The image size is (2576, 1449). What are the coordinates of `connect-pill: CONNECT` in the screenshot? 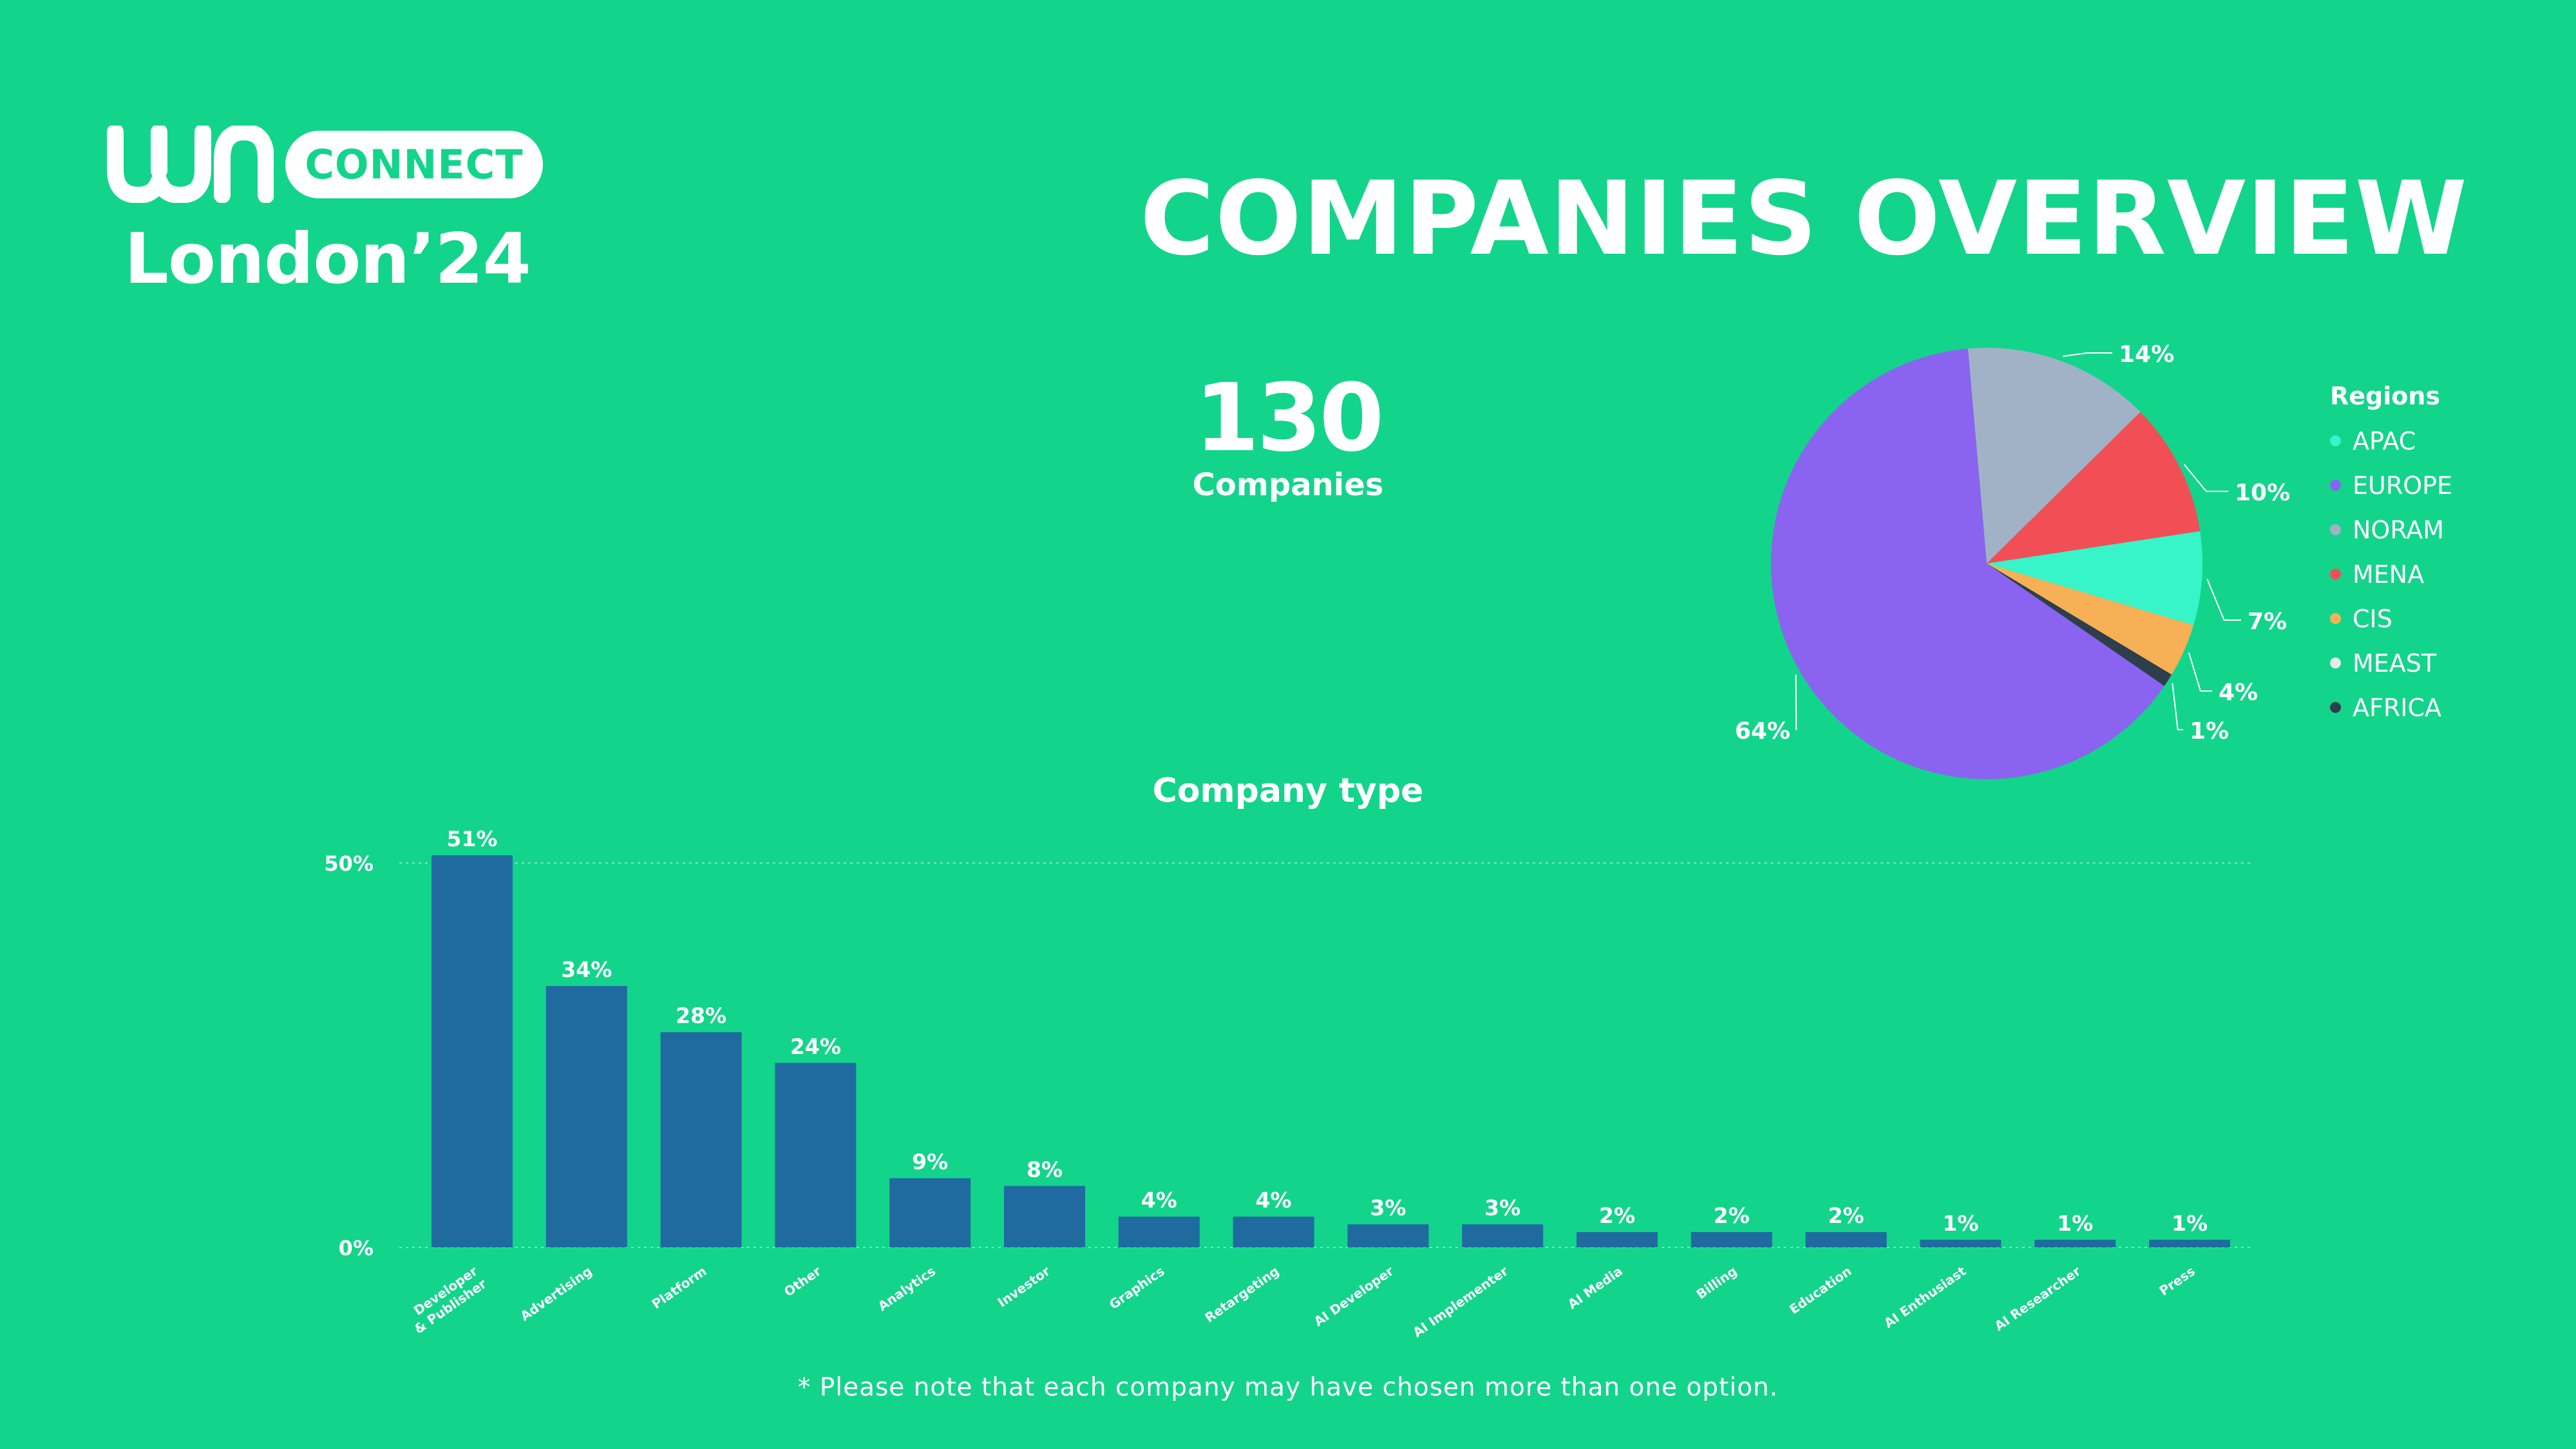 It's located at (414, 164).